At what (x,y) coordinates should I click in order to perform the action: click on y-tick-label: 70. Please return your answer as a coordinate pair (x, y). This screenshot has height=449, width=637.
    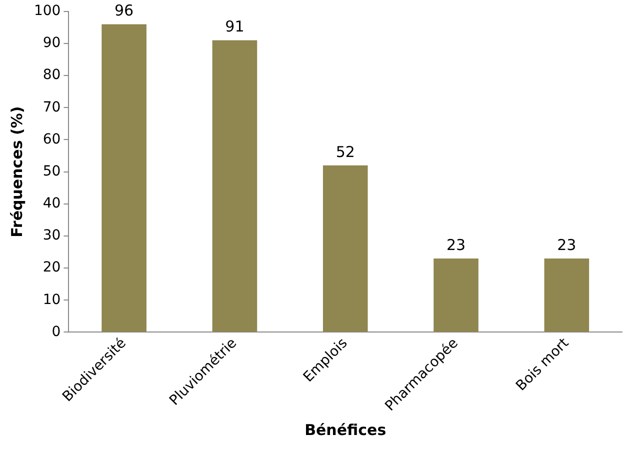
    Looking at the image, I should click on (51, 107).